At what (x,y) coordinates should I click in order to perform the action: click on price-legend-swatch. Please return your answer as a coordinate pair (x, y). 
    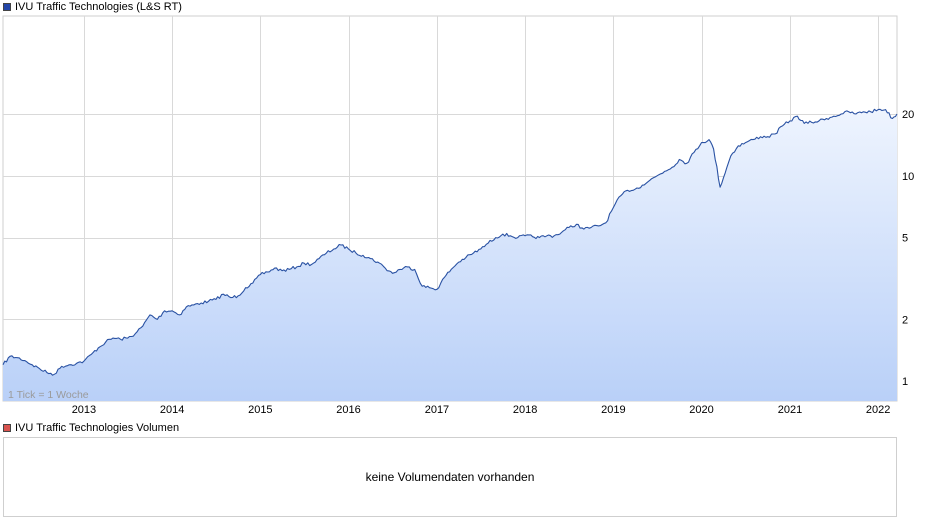
    Looking at the image, I should click on (7, 7).